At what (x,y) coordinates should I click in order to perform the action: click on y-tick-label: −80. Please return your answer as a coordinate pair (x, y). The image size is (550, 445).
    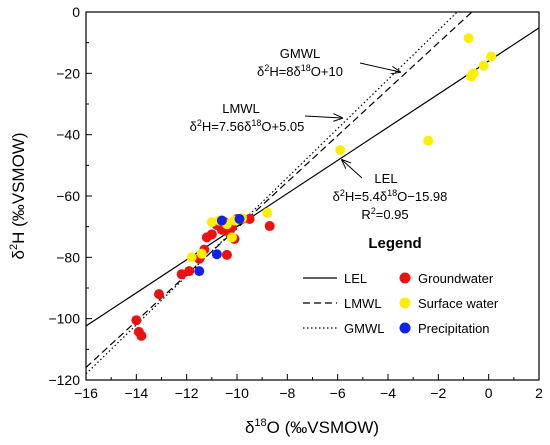
    Looking at the image, I should click on (68, 257).